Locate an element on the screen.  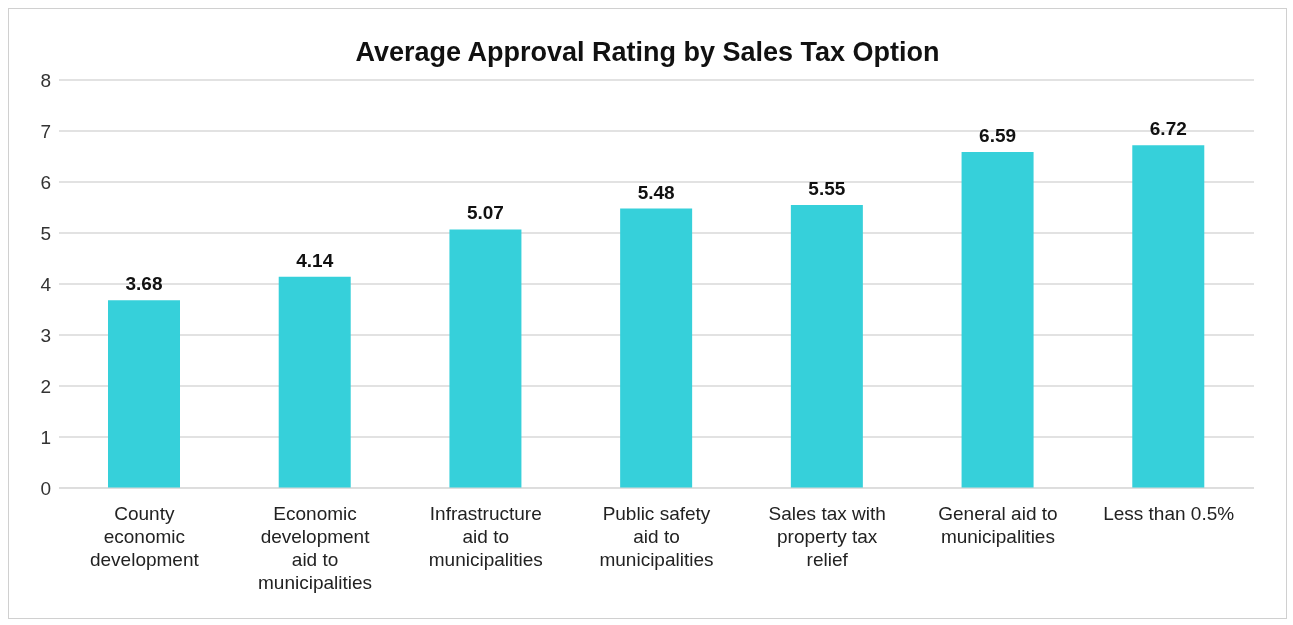
data-label: 4.14 is located at coordinates (315, 260).